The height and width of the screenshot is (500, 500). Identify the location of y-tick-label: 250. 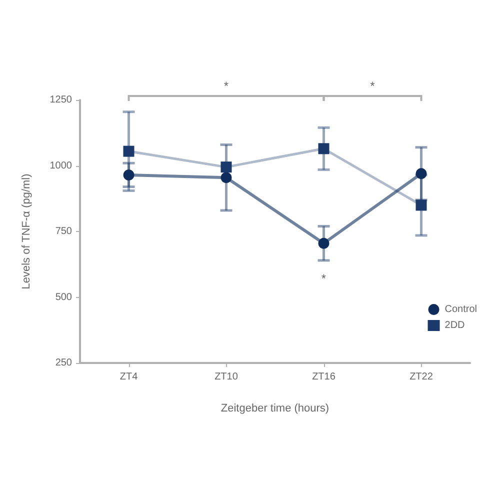
(63, 363).